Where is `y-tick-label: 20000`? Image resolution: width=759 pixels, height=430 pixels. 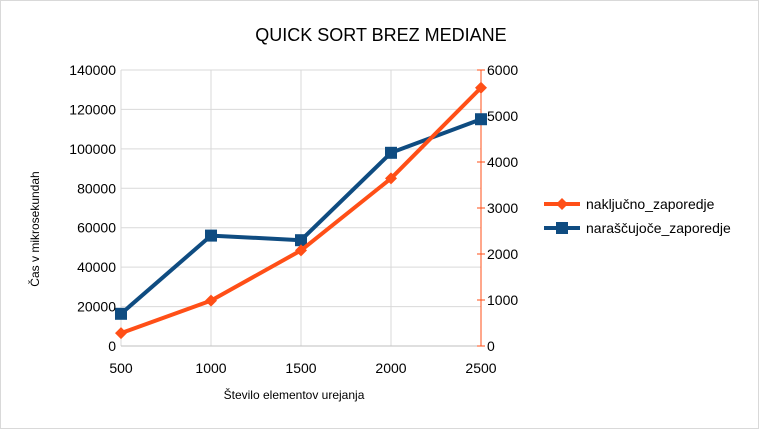
y-tick-label: 20000 is located at coordinates (96, 307).